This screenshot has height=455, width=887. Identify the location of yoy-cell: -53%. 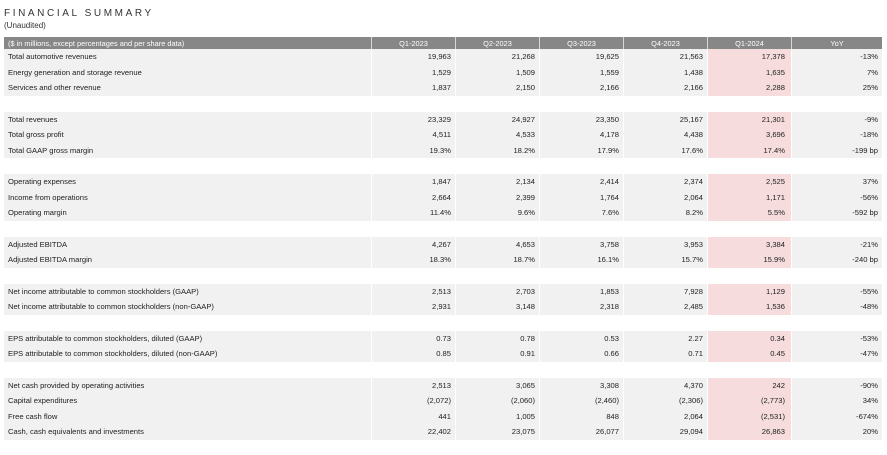
(837, 338).